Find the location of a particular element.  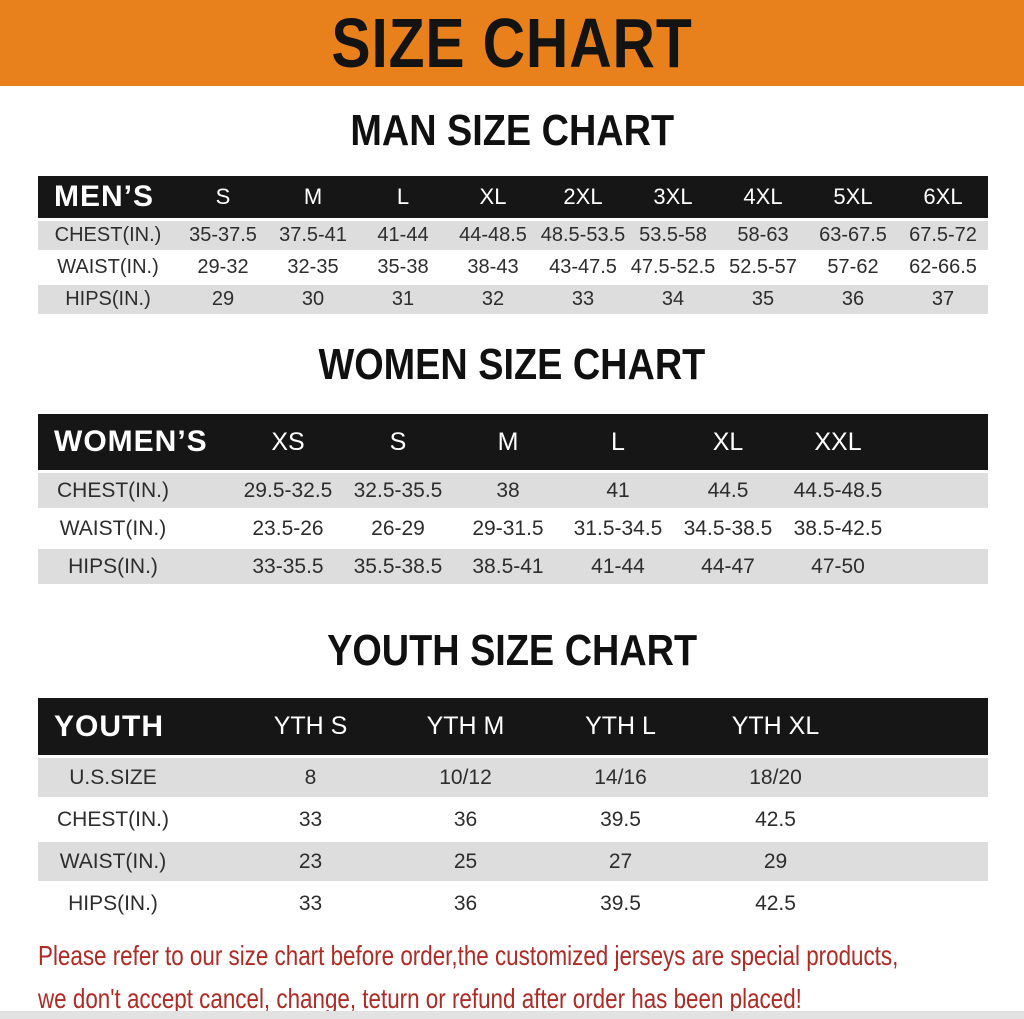

table-row: HIPS(IN.) 33 36 39.5 42.5 is located at coordinates (513, 903).